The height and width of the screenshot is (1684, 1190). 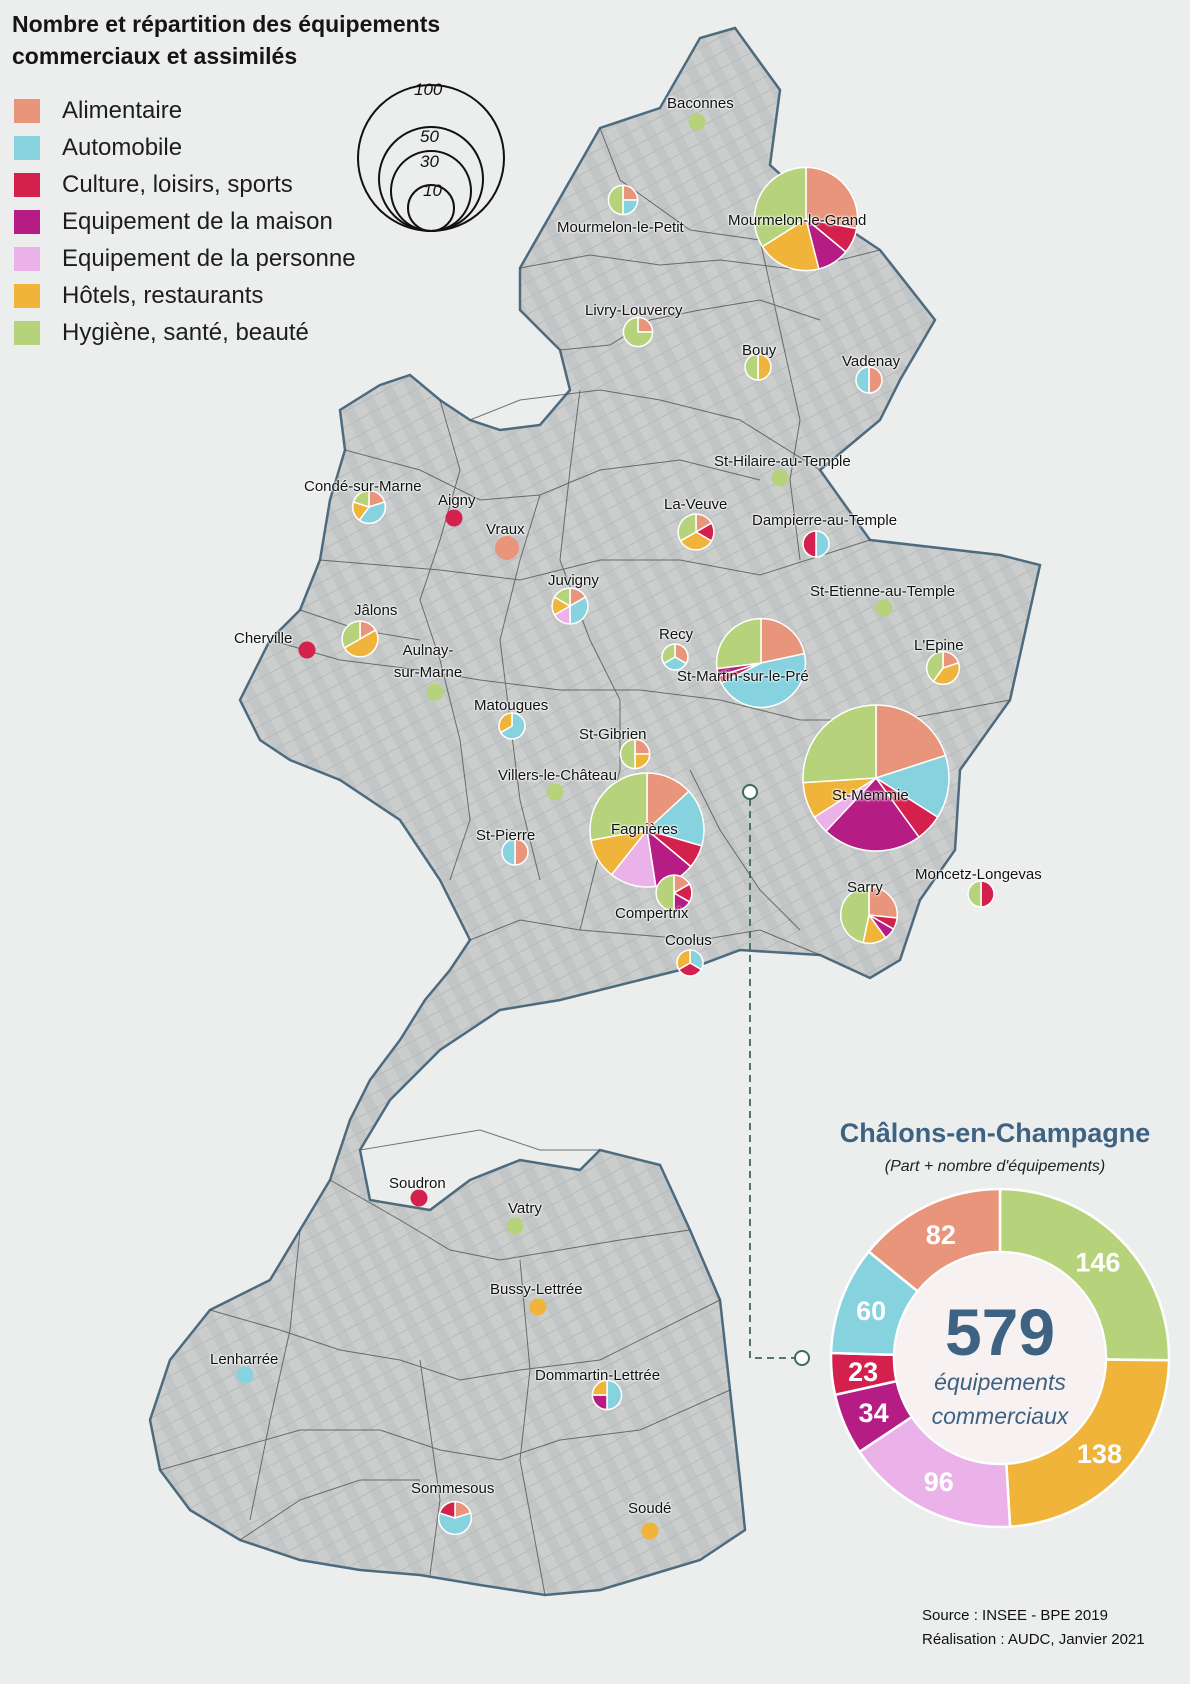 What do you see at coordinates (782, 461) in the screenshot?
I see `place-label: St-Hilaire-au-Temple` at bounding box center [782, 461].